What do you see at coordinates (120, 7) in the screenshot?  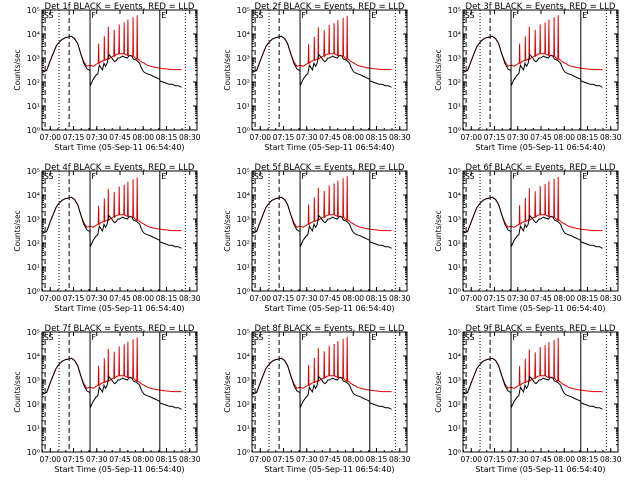 I see `panel-title: Det 1f BLACK = Events, RED = LLD` at bounding box center [120, 7].